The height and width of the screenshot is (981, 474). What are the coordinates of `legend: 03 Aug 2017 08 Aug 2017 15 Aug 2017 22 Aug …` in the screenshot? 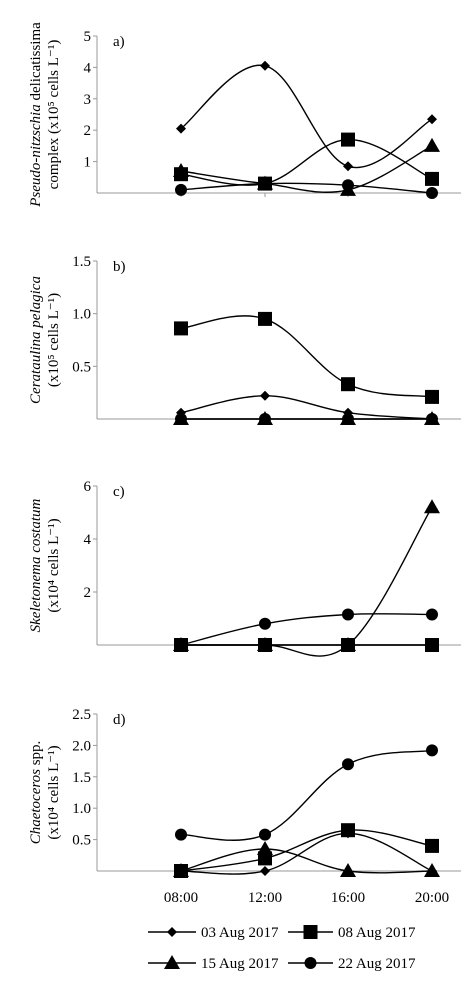 It's located at (282, 948).